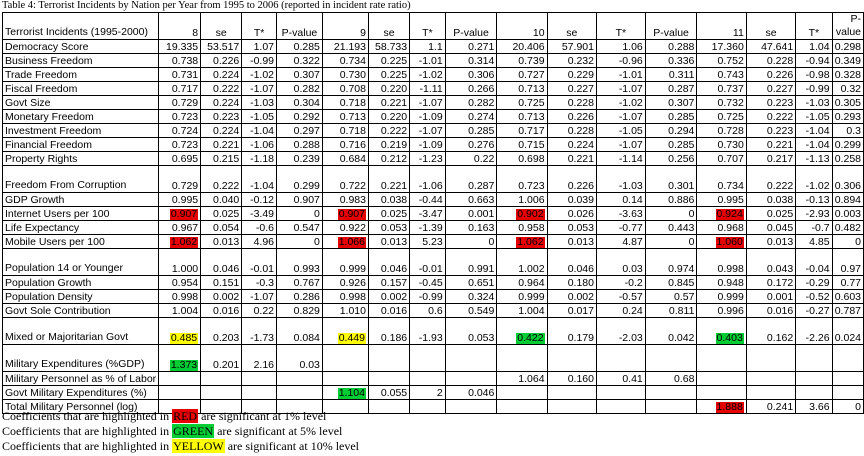 This screenshot has height=456, width=864. What do you see at coordinates (80, 227) in the screenshot?
I see `row-label: Life Expectancy` at bounding box center [80, 227].